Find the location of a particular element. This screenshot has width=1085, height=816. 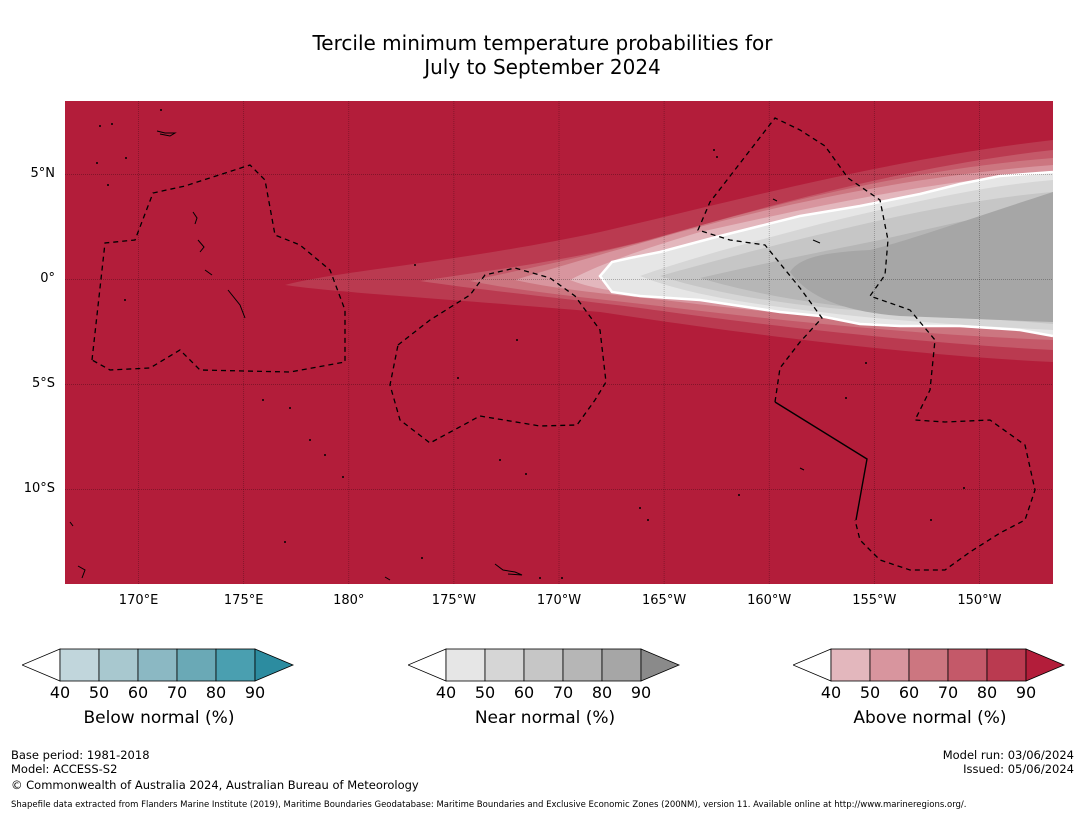

lon-tick-label: 180° is located at coordinates (349, 600).